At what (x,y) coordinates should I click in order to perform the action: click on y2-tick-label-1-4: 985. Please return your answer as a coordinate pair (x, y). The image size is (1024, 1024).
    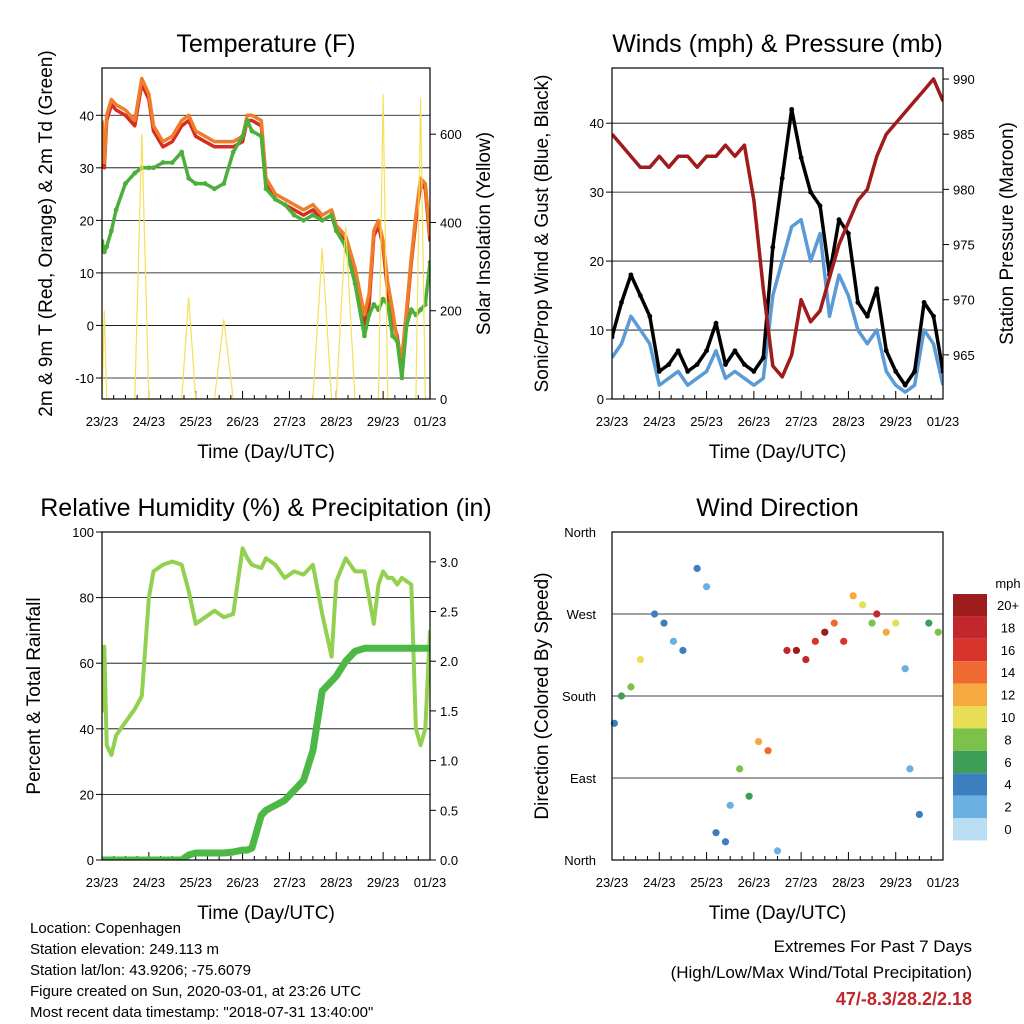
    Looking at the image, I should click on (964, 134).